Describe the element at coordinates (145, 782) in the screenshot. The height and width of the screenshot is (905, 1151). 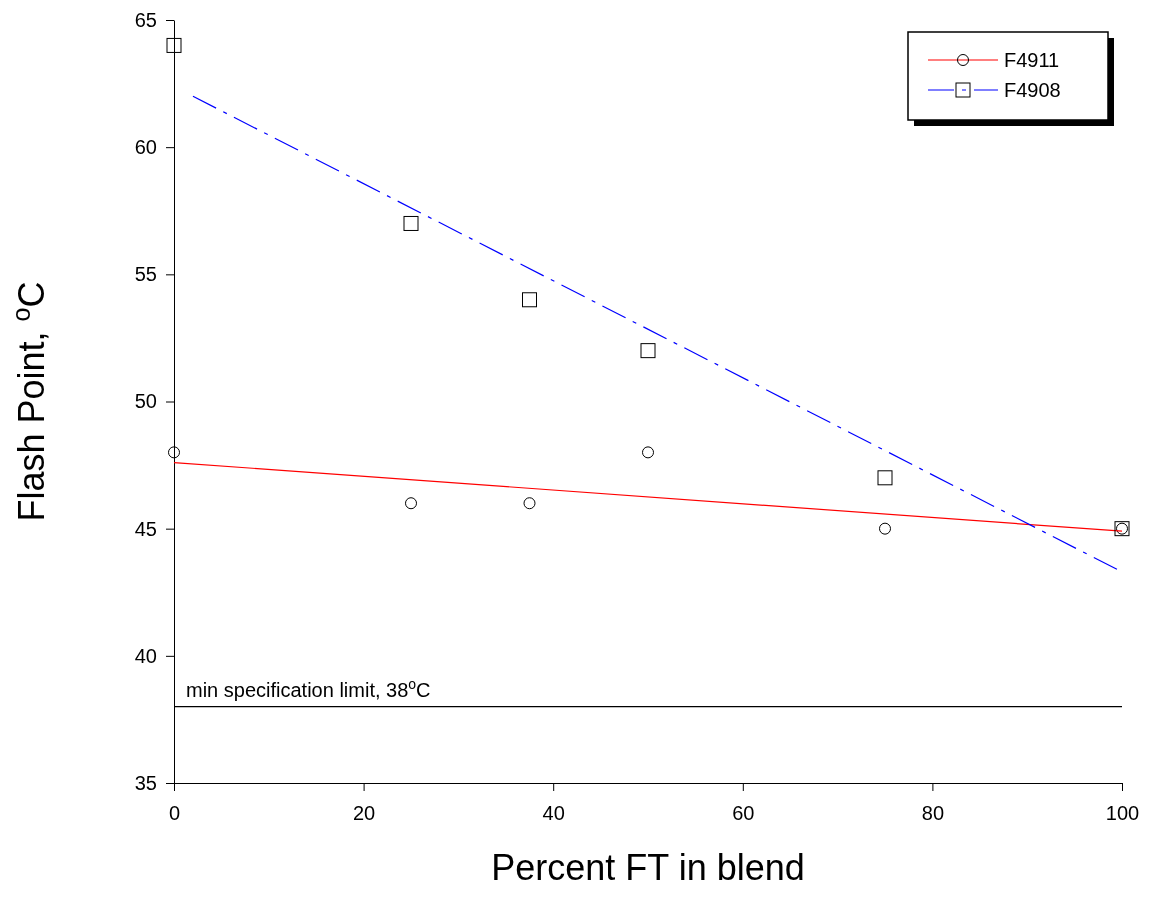
I see `y-tick-label: 35` at that location.